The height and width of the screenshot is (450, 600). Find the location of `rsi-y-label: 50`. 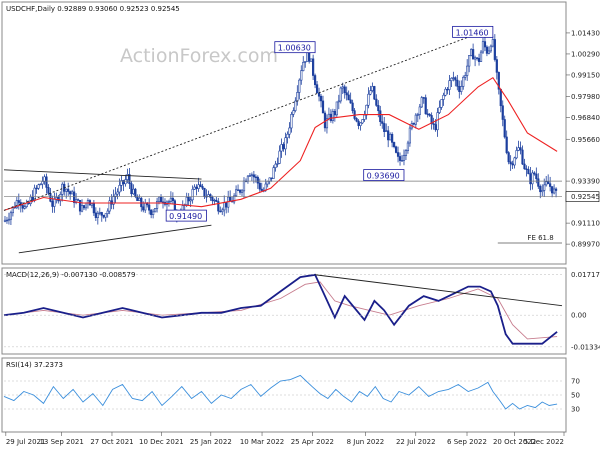

rsi-y-label: 50 is located at coordinates (575, 396).